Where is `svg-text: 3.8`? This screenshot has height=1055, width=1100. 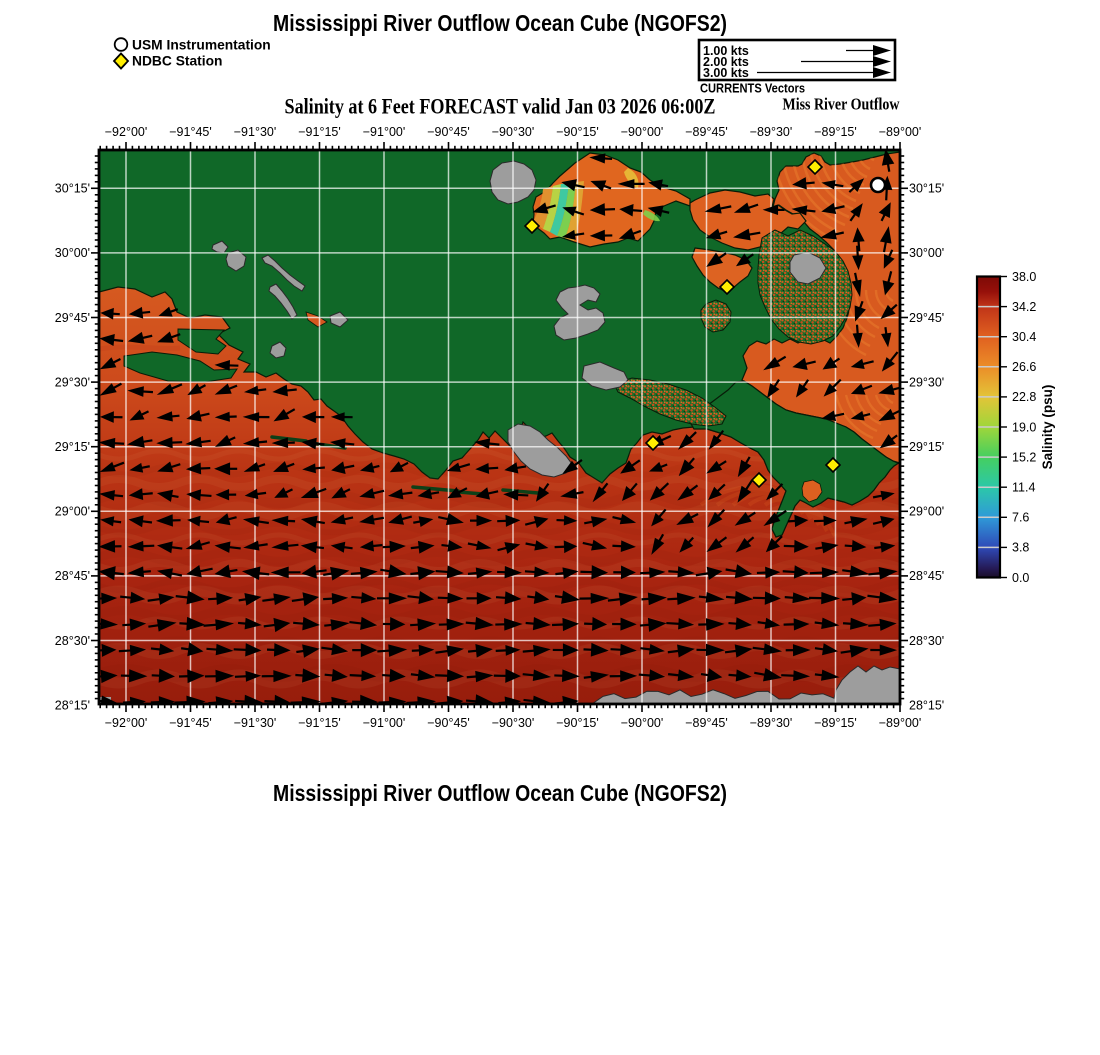 svg-text: 3.8 is located at coordinates (1020, 548).